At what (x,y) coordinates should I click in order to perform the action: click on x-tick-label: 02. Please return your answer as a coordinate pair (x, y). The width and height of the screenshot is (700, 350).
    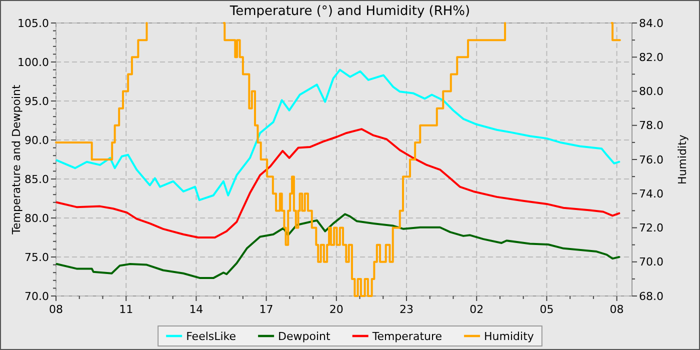
    Looking at the image, I should click on (477, 309).